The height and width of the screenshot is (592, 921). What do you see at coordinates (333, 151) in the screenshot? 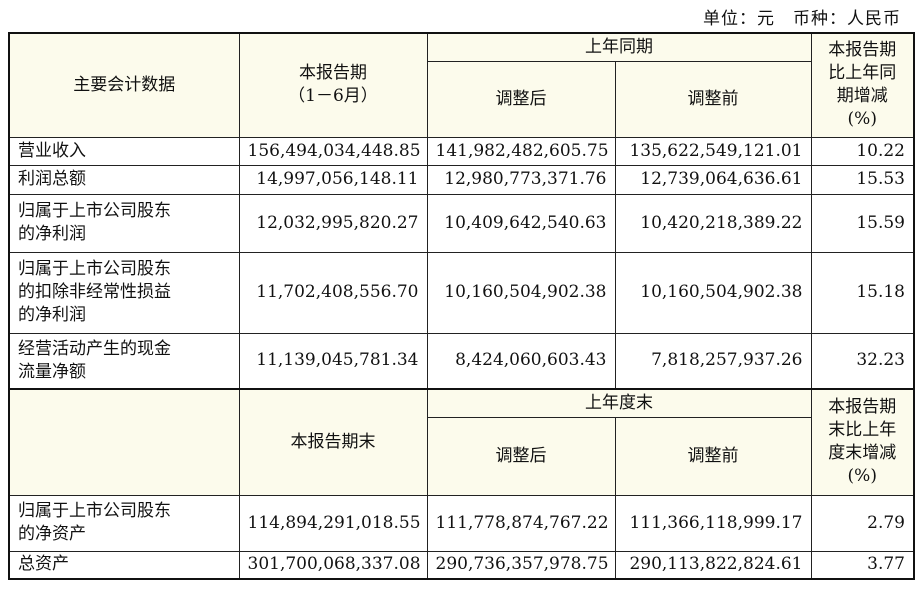
I see `cell-current: 156,494,034,448.85` at bounding box center [333, 151].